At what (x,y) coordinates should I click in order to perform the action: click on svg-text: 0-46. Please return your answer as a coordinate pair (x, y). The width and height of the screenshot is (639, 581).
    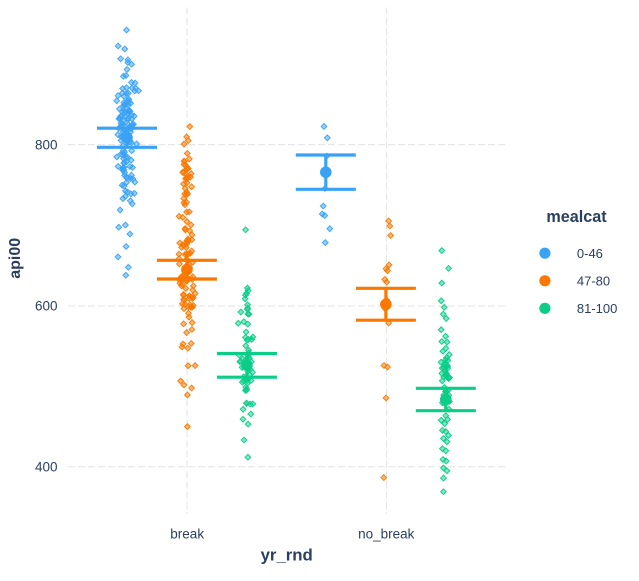
    Looking at the image, I should click on (590, 253).